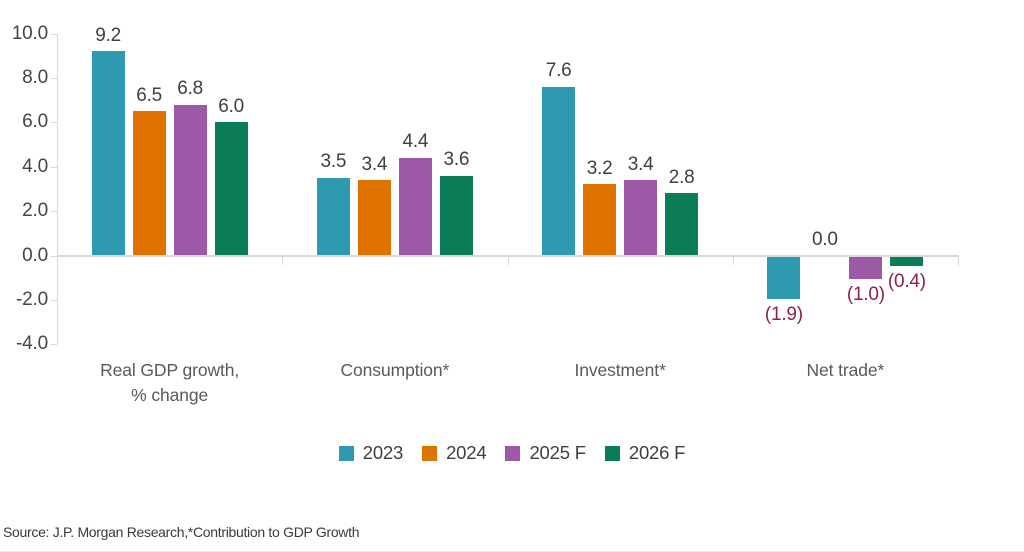 Image resolution: width=1024 pixels, height=552 pixels. Describe the element at coordinates (682, 224) in the screenshot. I see `bar-2026-f-investment` at that location.